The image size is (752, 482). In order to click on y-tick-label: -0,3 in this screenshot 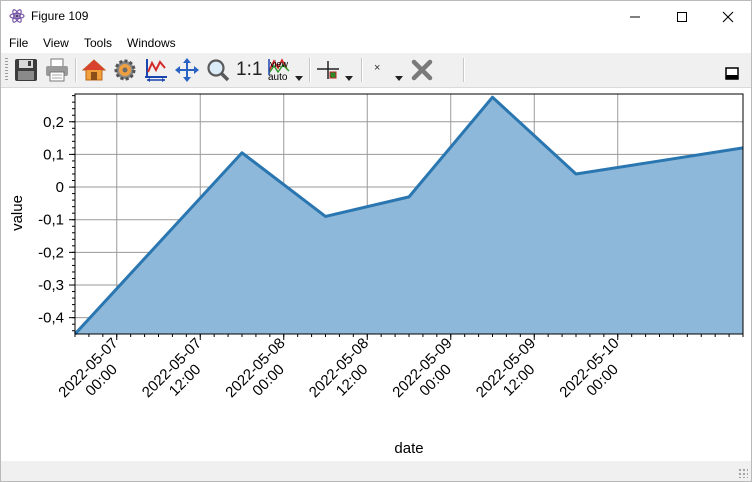, I will do `click(51, 285)`.